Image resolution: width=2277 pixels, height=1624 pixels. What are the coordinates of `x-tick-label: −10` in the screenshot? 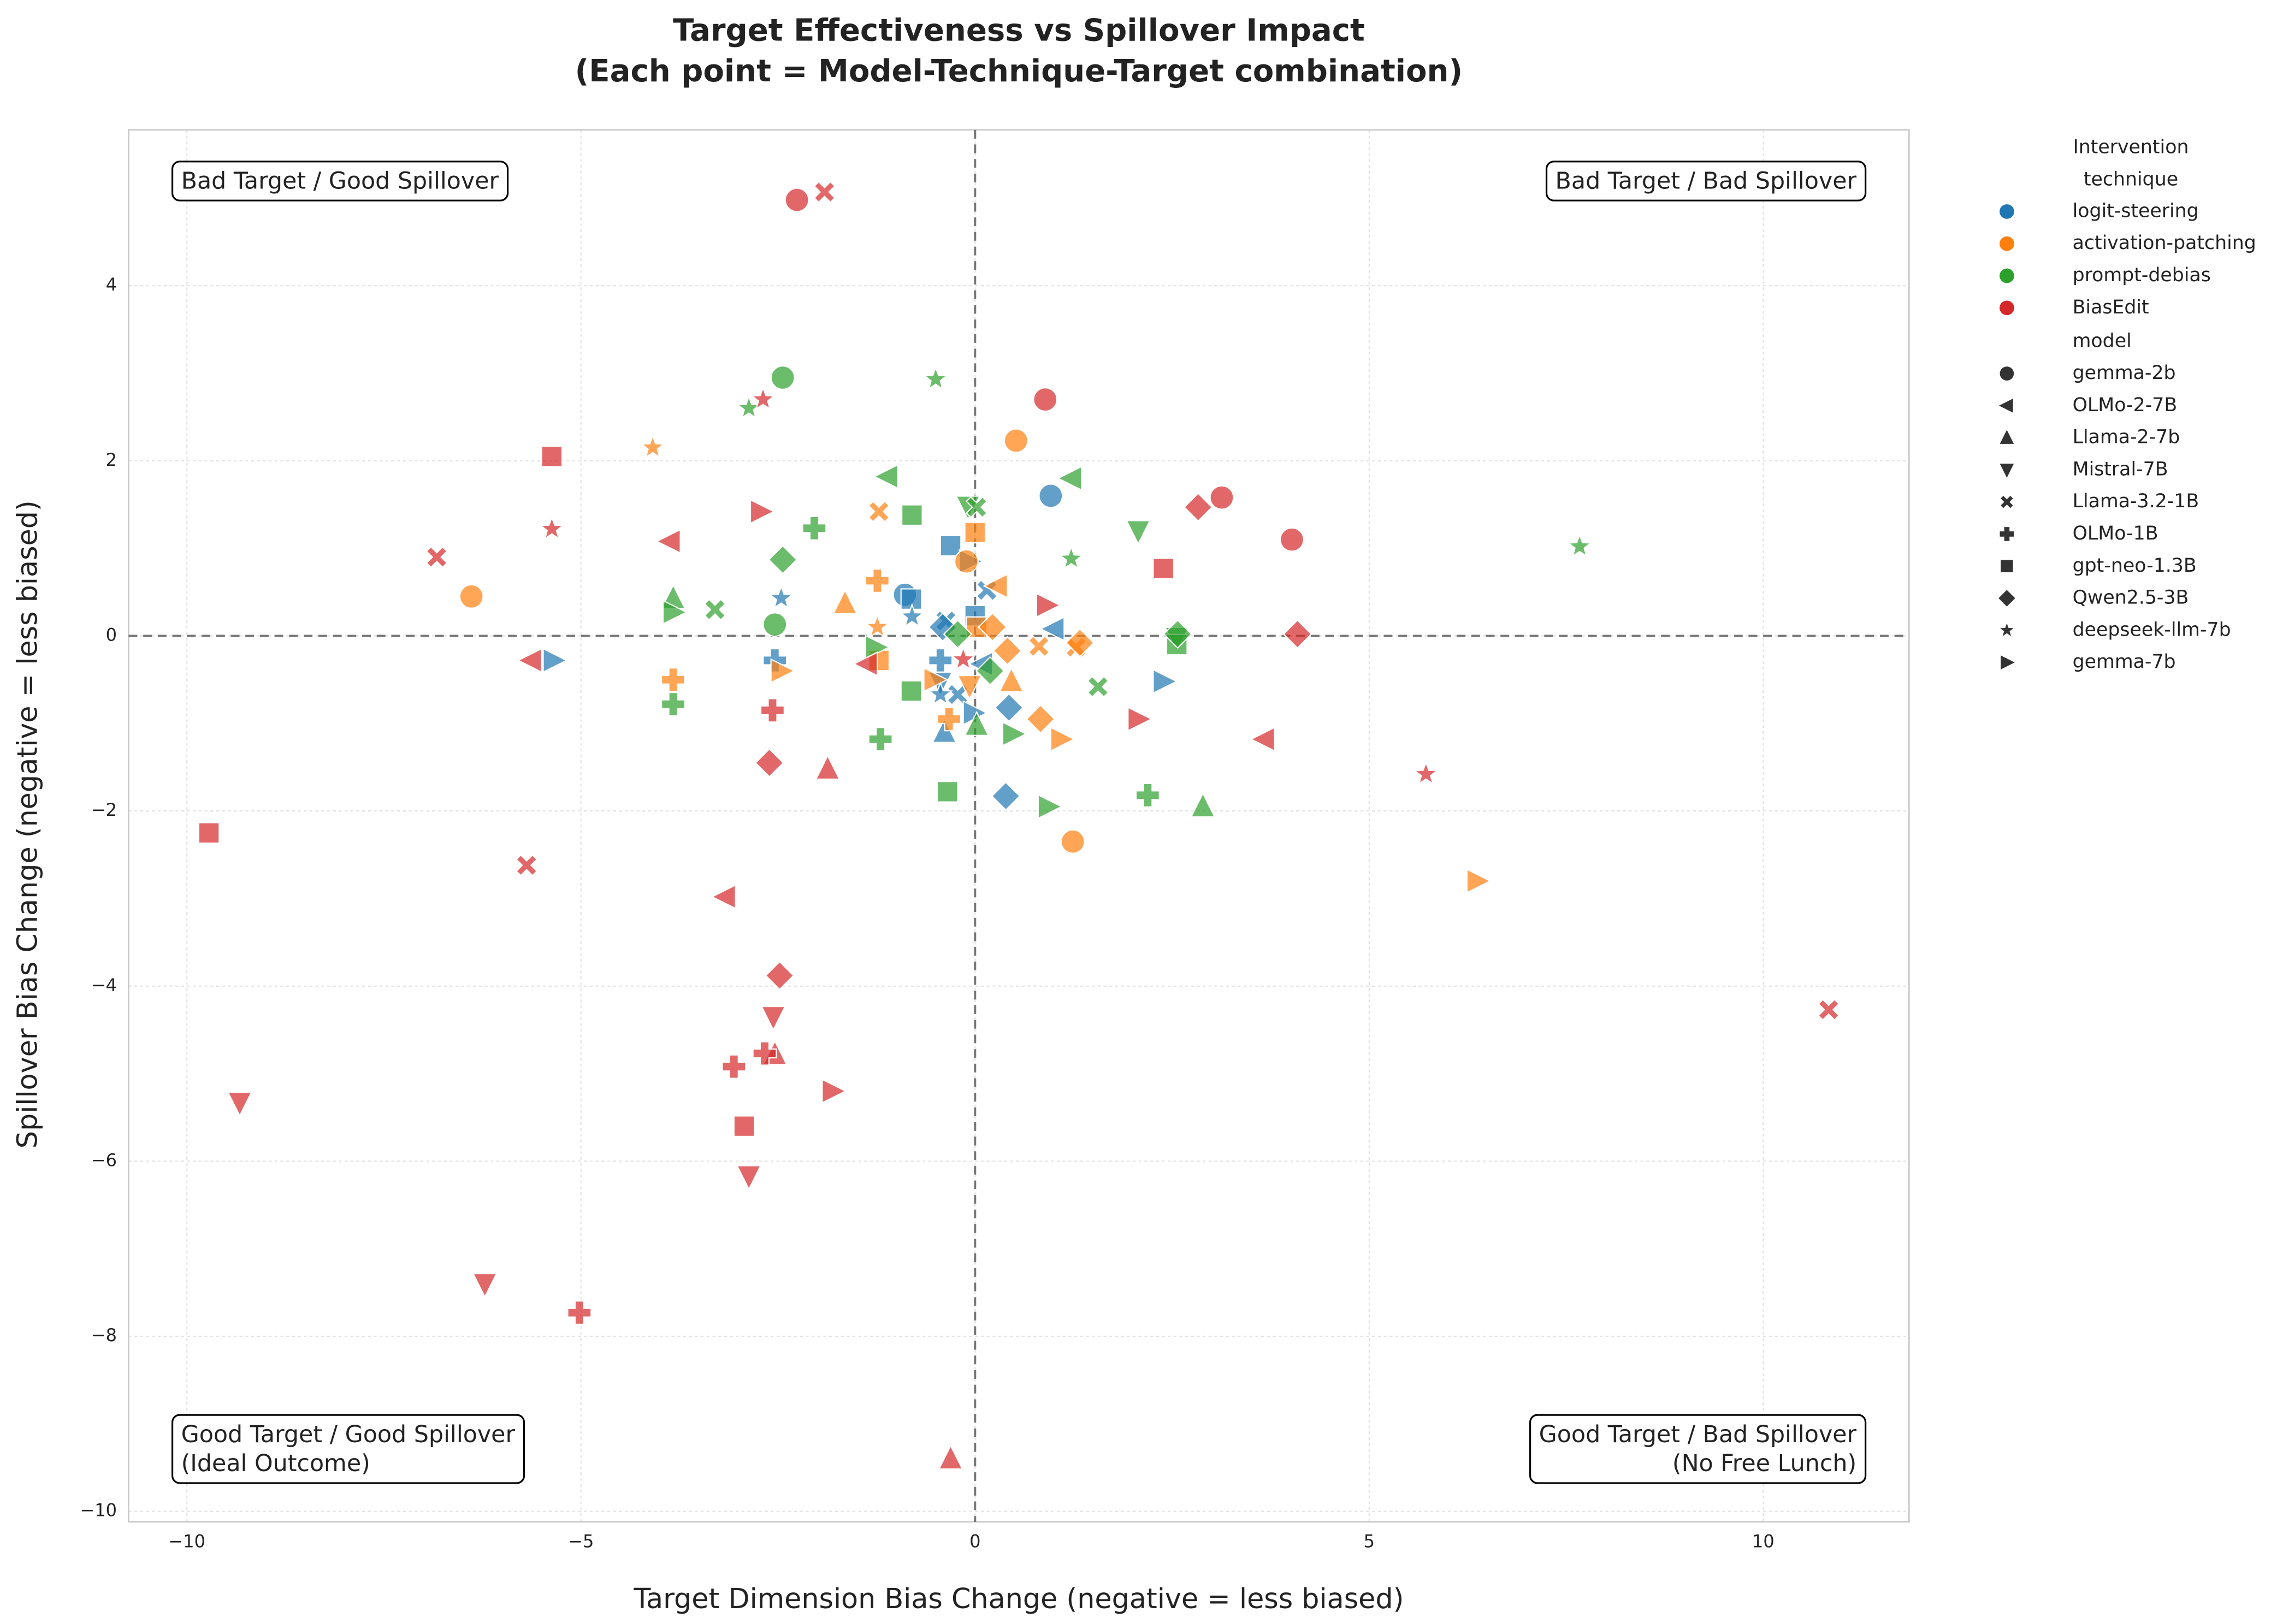 It's located at (186, 1541).